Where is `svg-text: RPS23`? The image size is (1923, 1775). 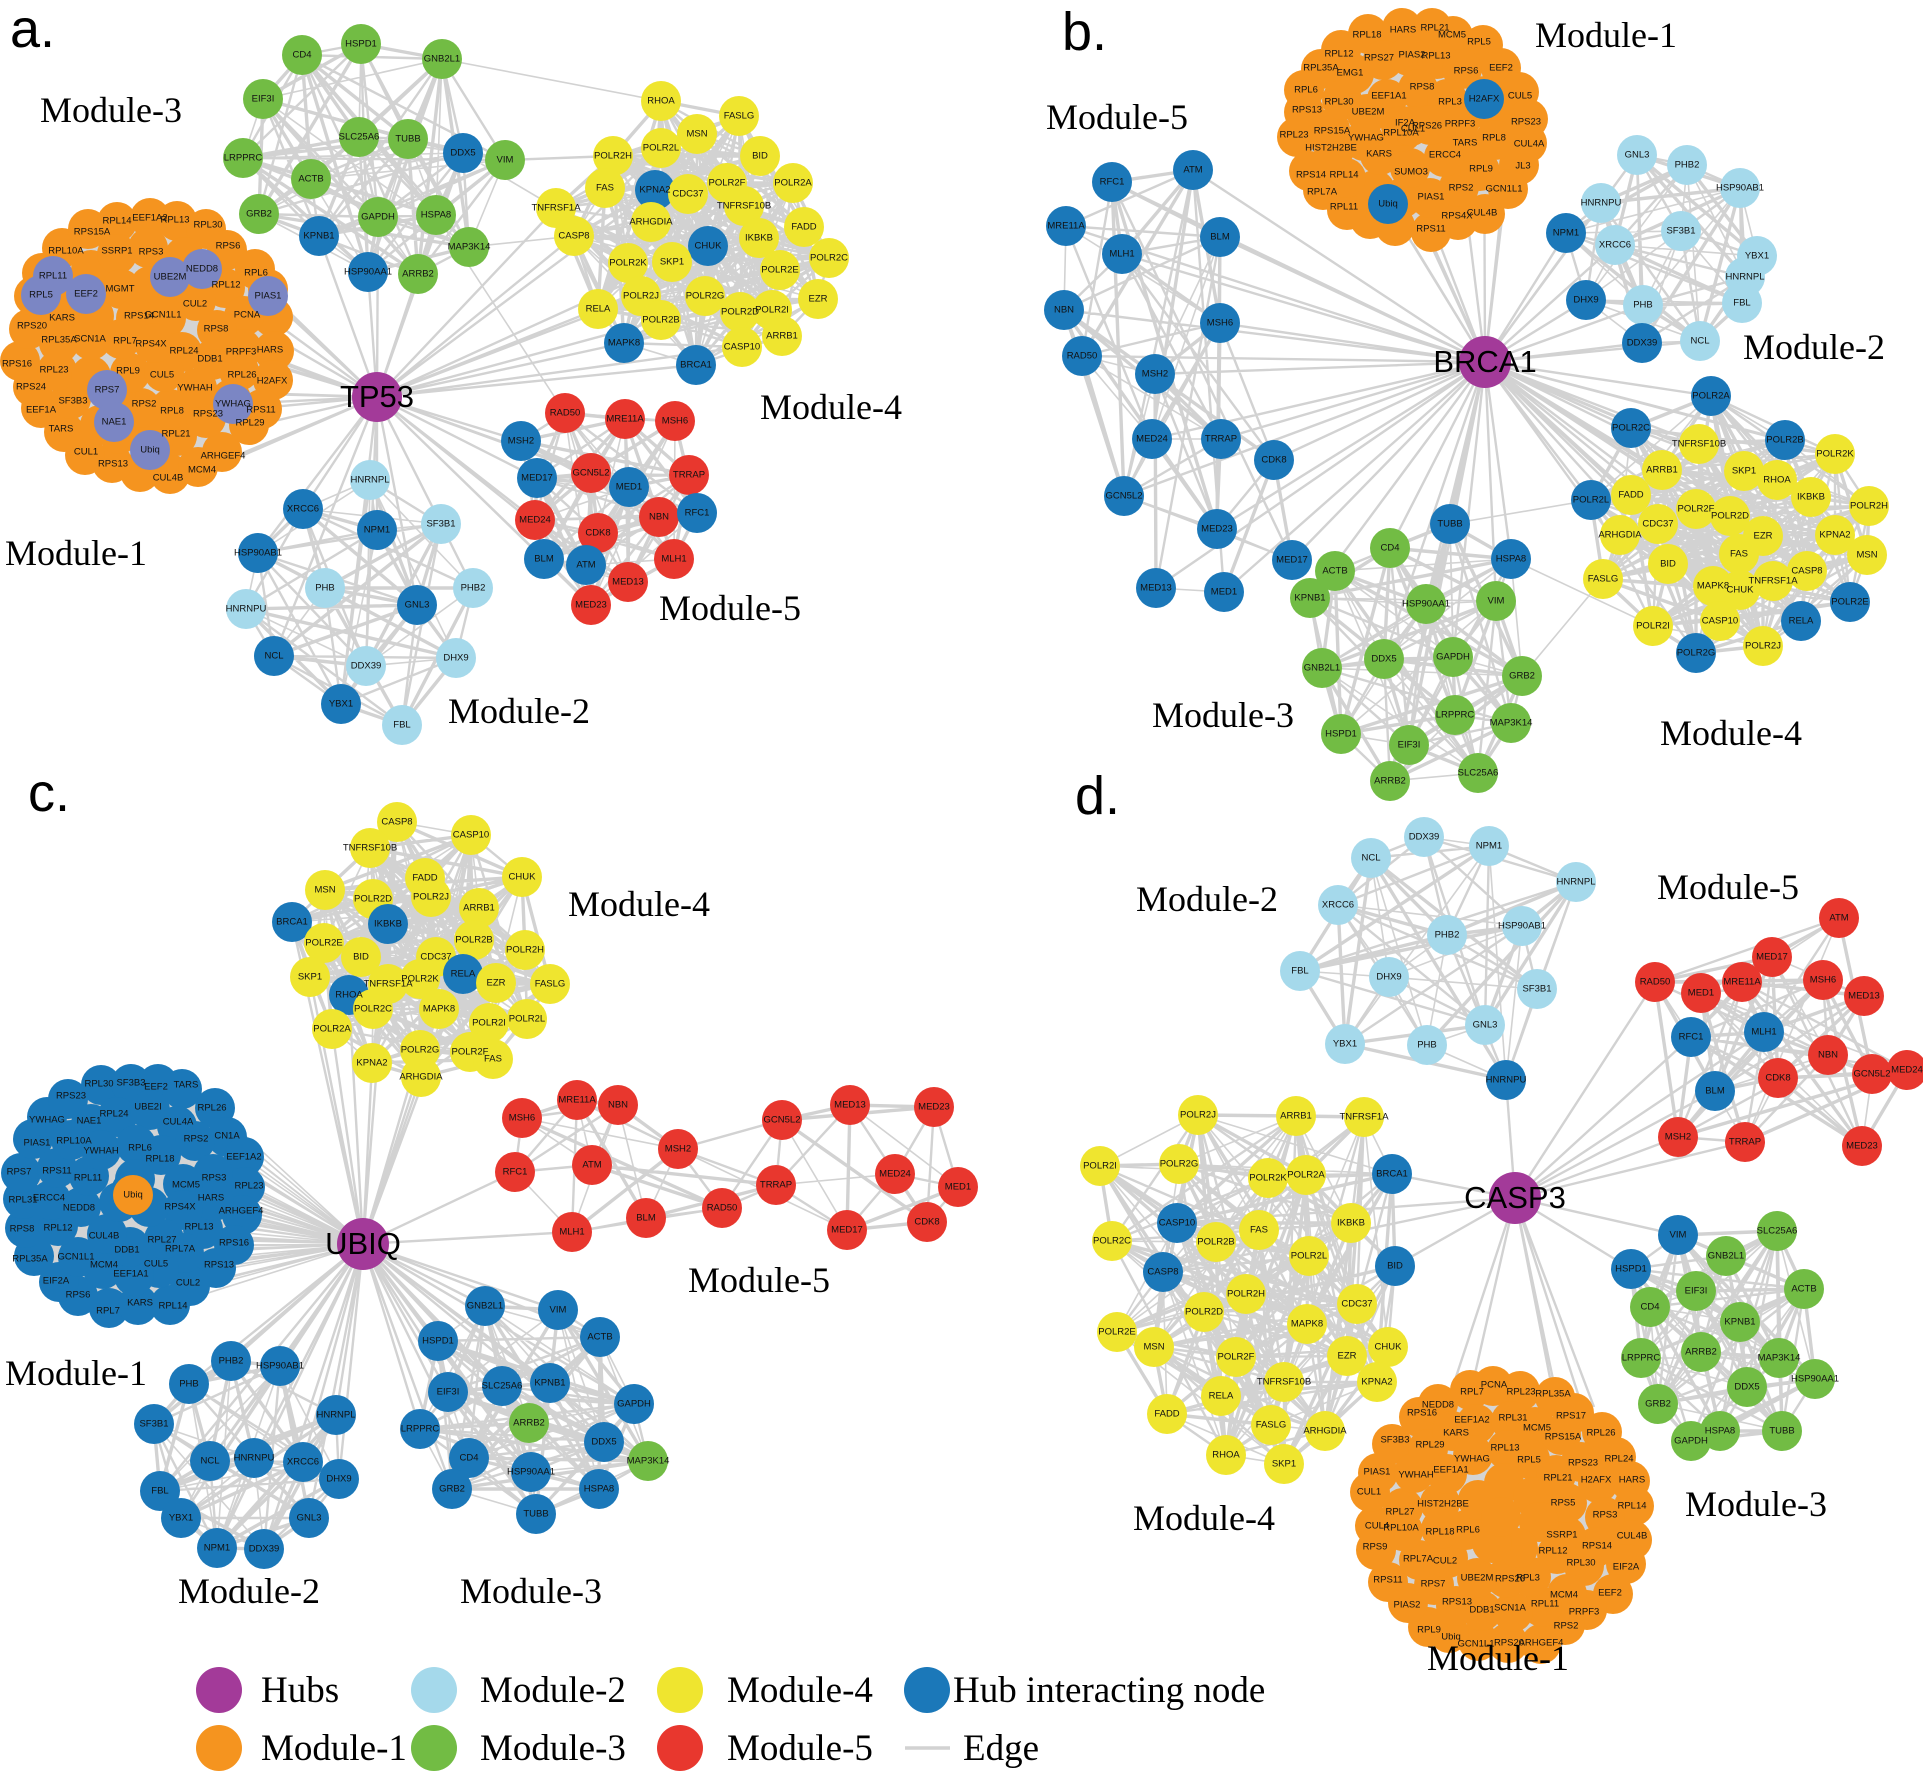
svg-text: RPS23 is located at coordinates (1583, 1463).